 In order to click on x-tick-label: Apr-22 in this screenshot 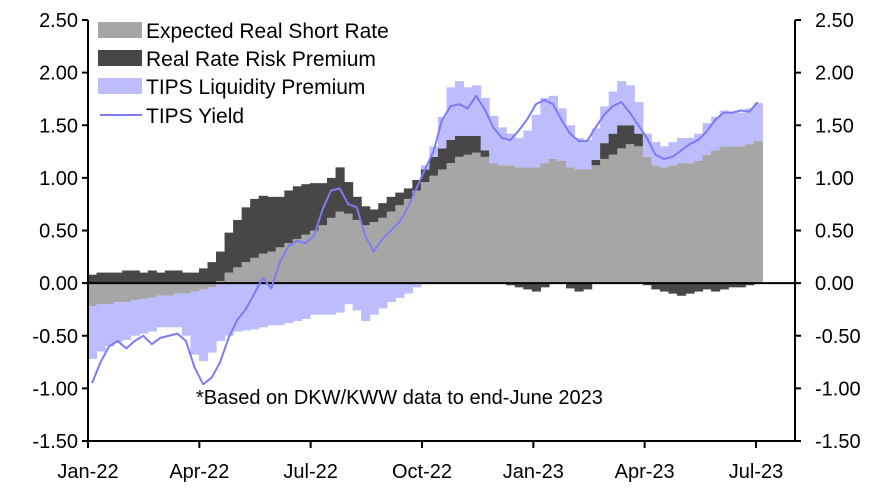, I will do `click(199, 472)`.